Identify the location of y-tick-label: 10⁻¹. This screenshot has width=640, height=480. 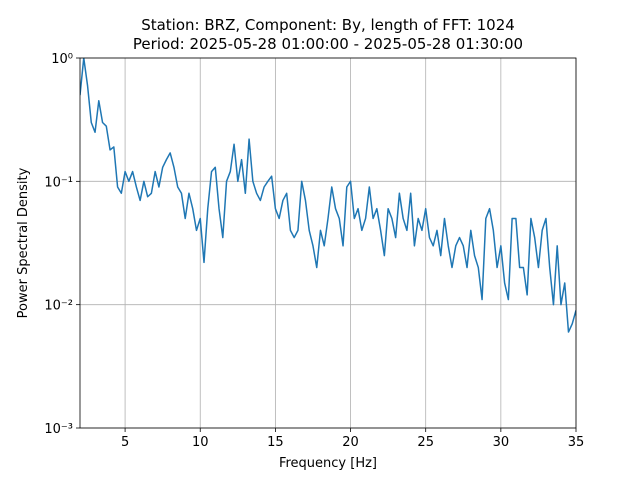
(58, 182).